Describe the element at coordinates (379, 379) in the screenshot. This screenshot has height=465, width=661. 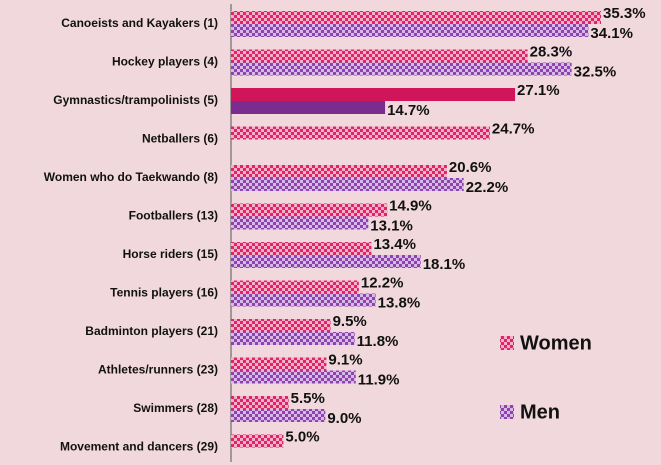
I see `value-label: 11.9%` at that location.